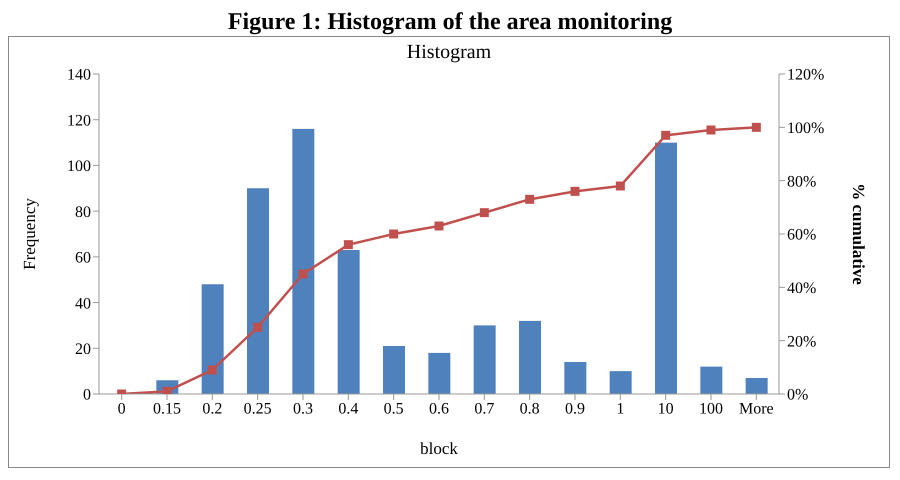 The image size is (900, 480). I want to click on y2-tick-label: 40%, so click(801, 289).